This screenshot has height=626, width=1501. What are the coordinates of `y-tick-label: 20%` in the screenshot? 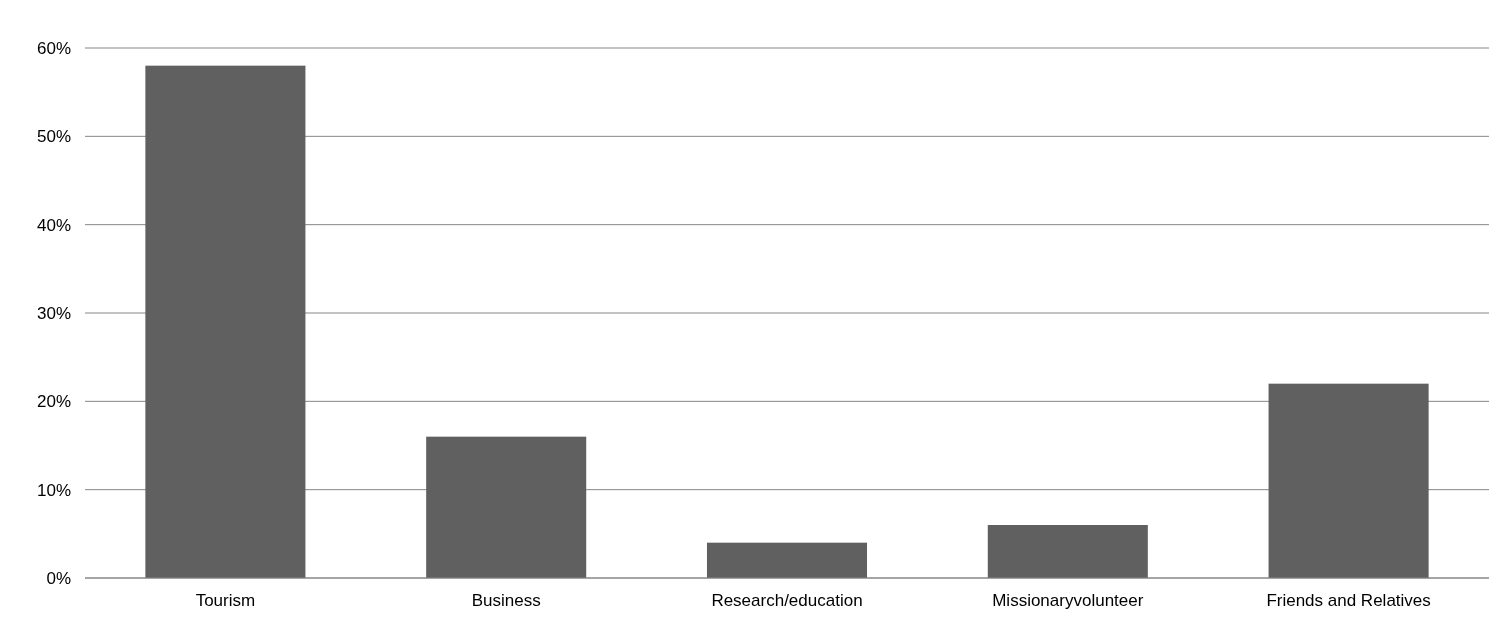 It's located at (53, 402).